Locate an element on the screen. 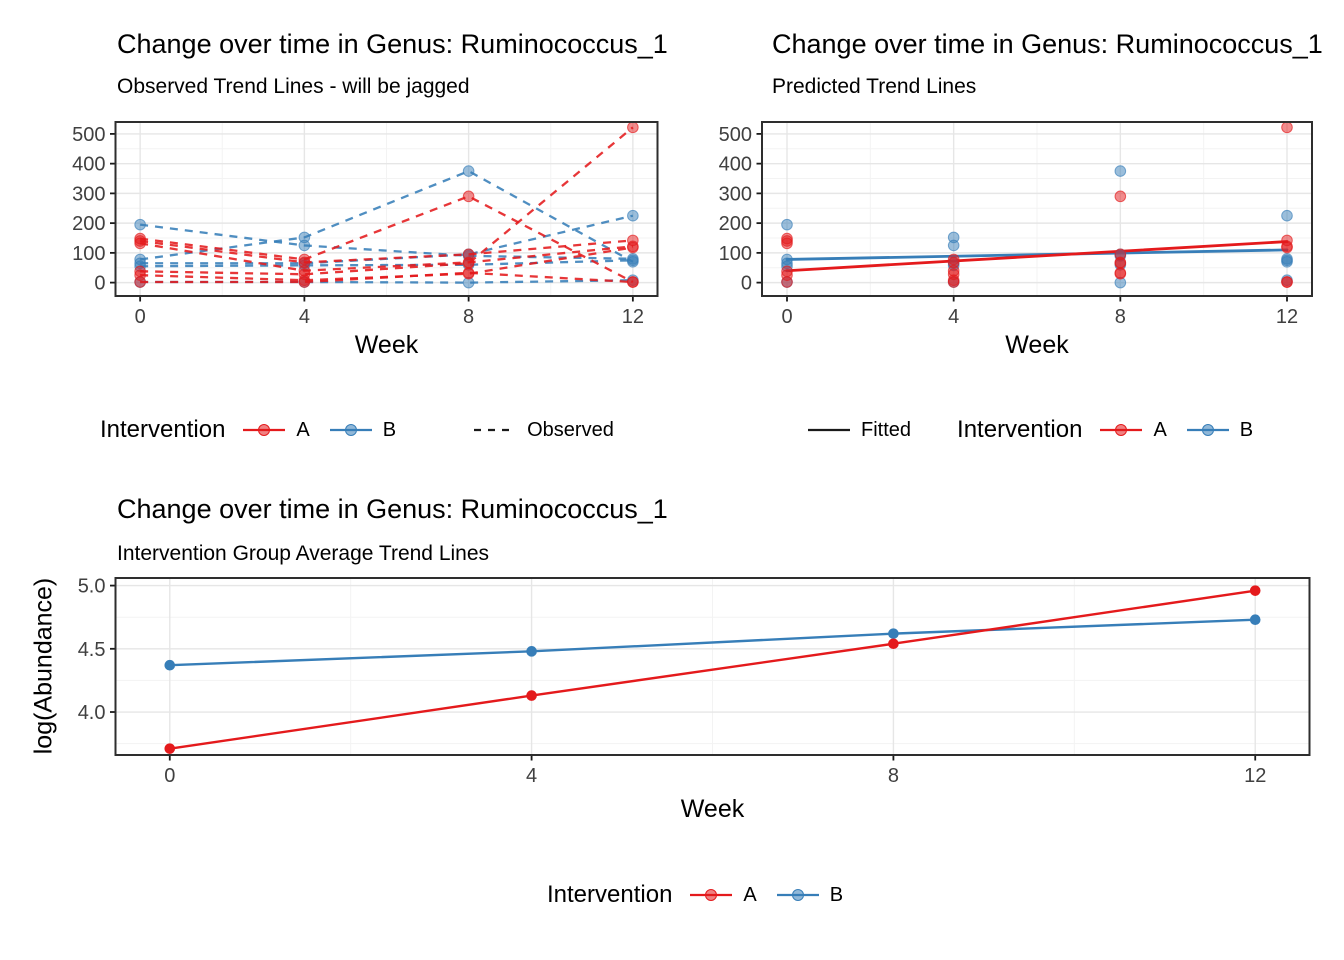 The height and width of the screenshot is (960, 1344). point-a5-wk12 is located at coordinates (1287, 247).